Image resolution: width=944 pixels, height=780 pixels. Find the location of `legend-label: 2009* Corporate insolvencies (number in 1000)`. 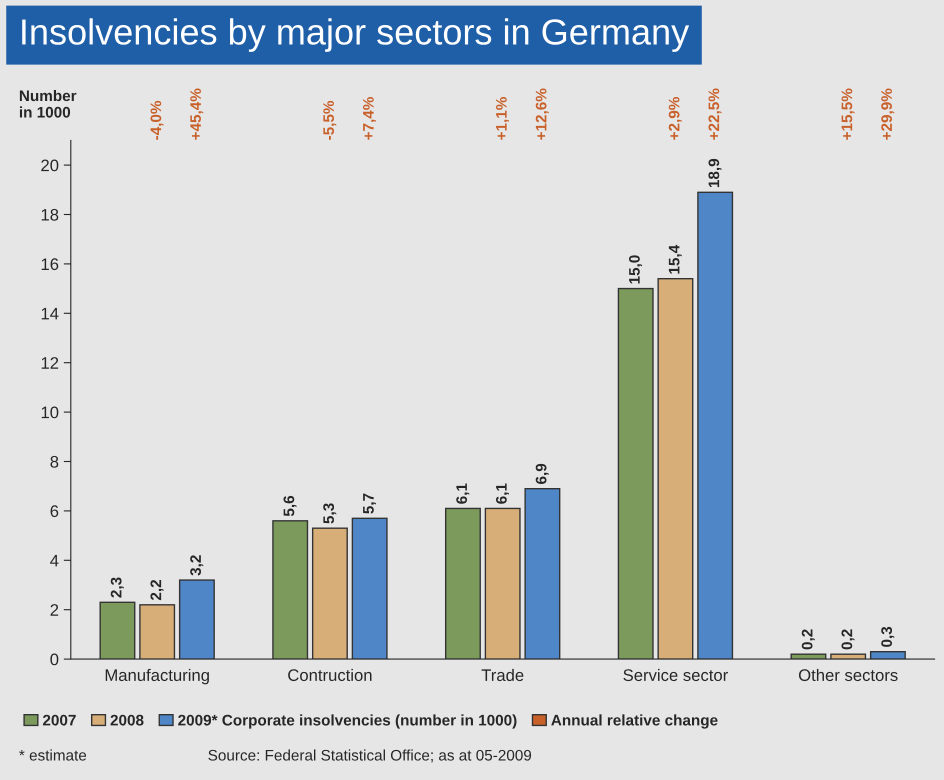

legend-label: 2009* Corporate insolvencies (number in 1000) is located at coordinates (347, 721).